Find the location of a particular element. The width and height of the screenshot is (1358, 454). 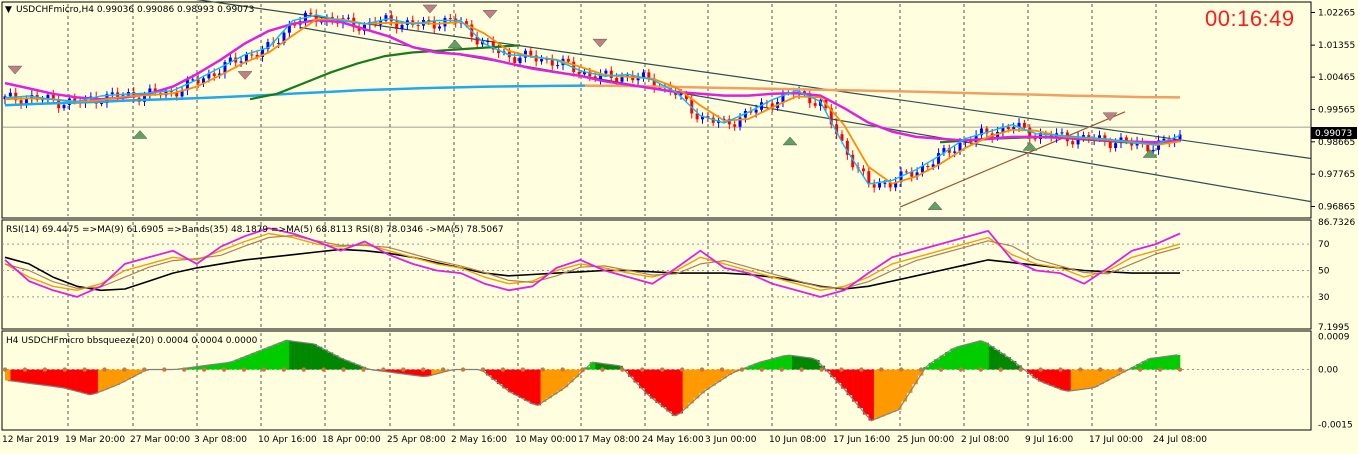

x-tick-label: 17 Jun 16:00 is located at coordinates (861, 440).